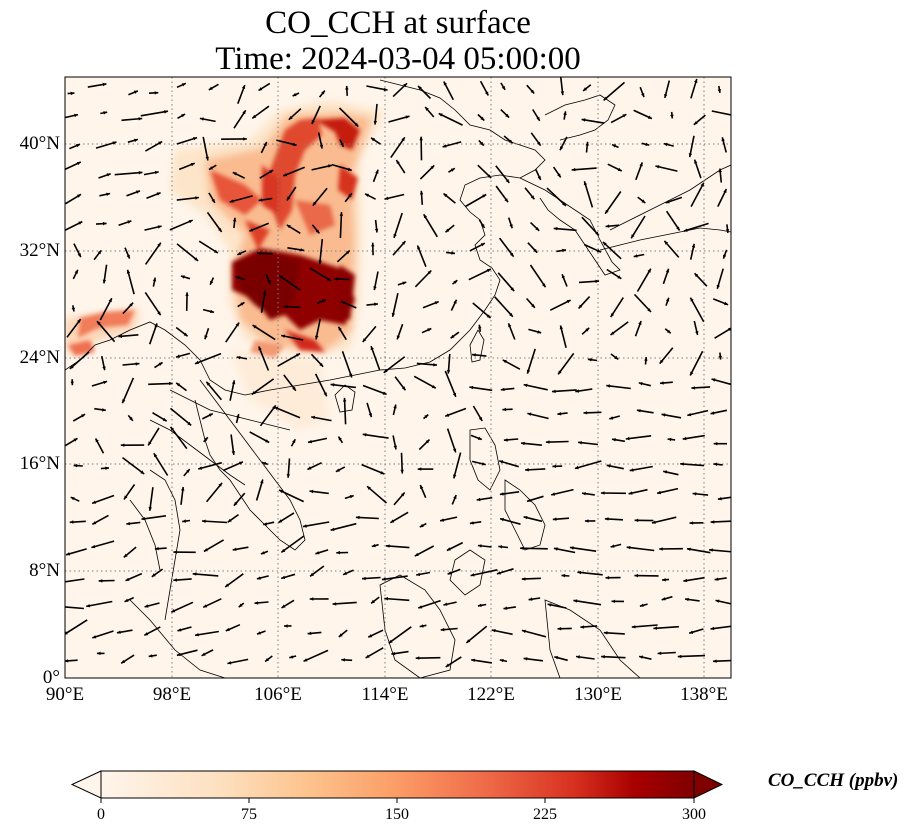 The width and height of the screenshot is (921, 836). Describe the element at coordinates (708, 784) in the screenshot. I see `colorbar-extend-high` at that location.